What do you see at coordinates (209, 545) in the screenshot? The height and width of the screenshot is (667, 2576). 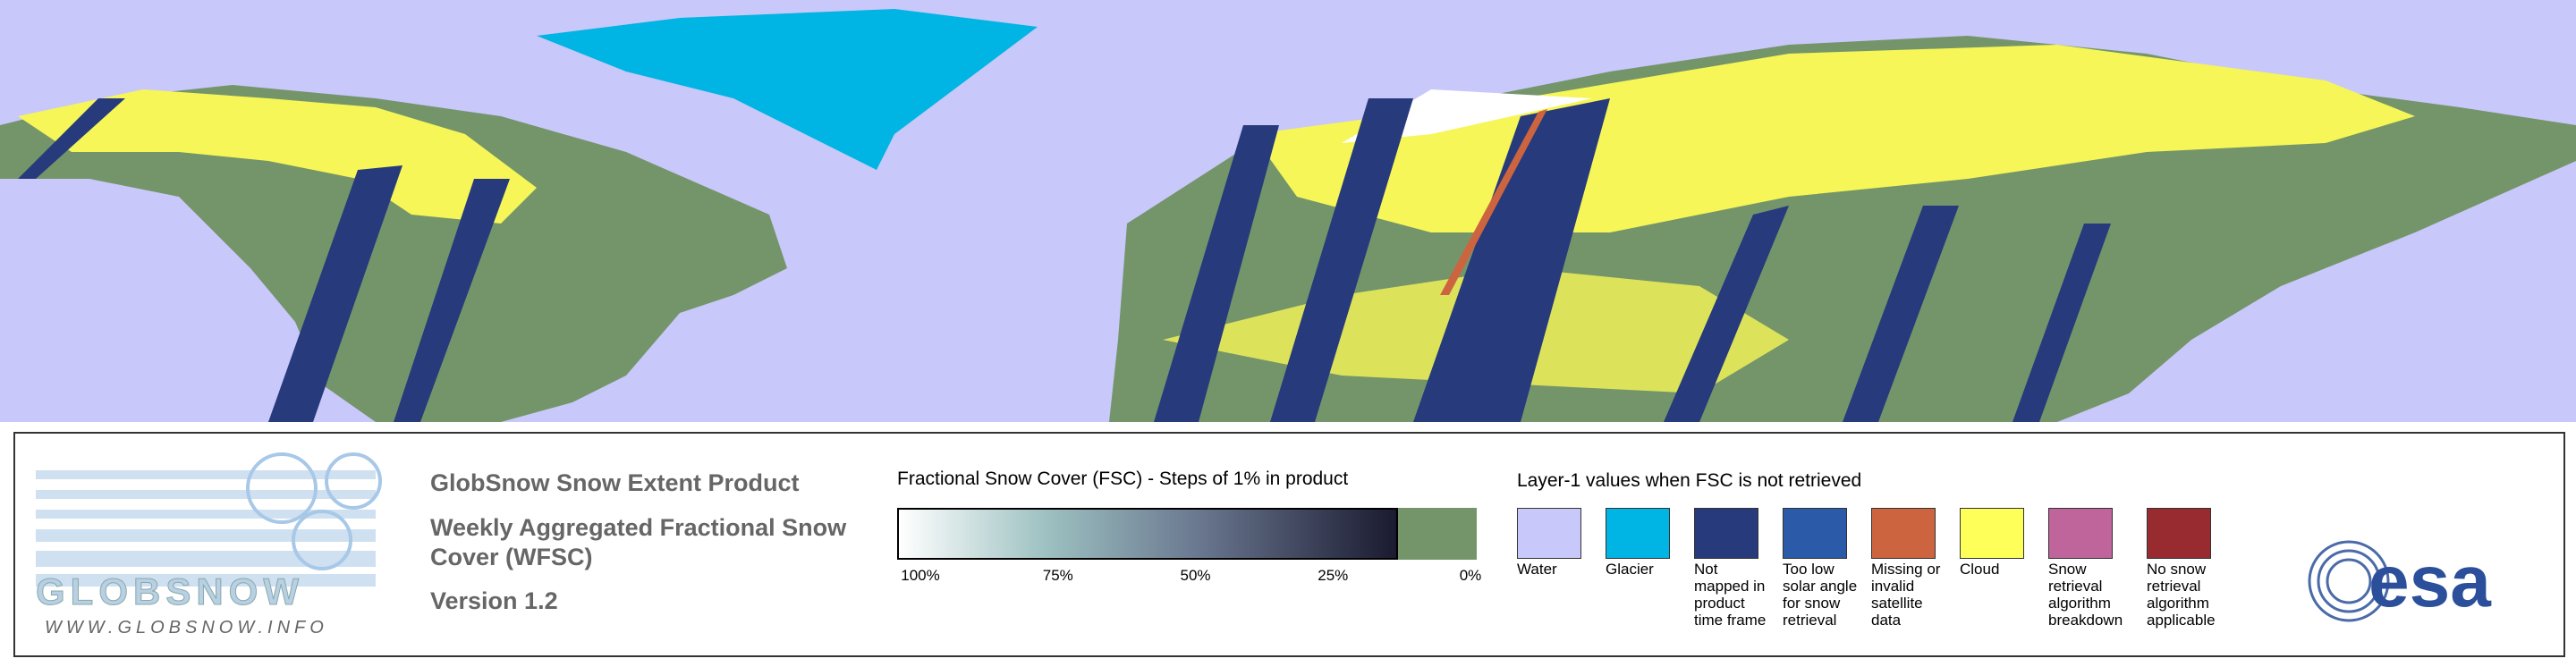 I see `logo: GLOBSNOW WWW.GLOBSNOW.INFO` at bounding box center [209, 545].